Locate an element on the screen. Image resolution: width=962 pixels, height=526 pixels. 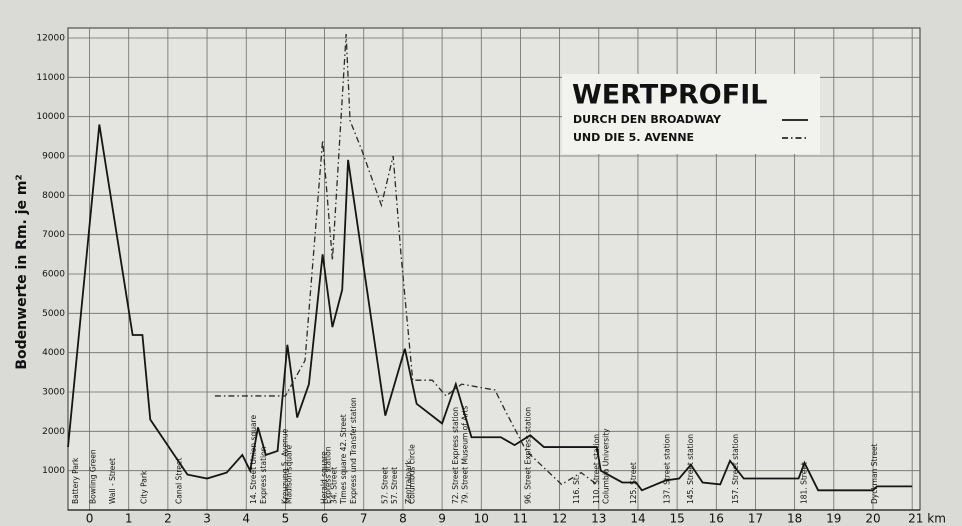
legend-box is located at coordinates (691, 114).